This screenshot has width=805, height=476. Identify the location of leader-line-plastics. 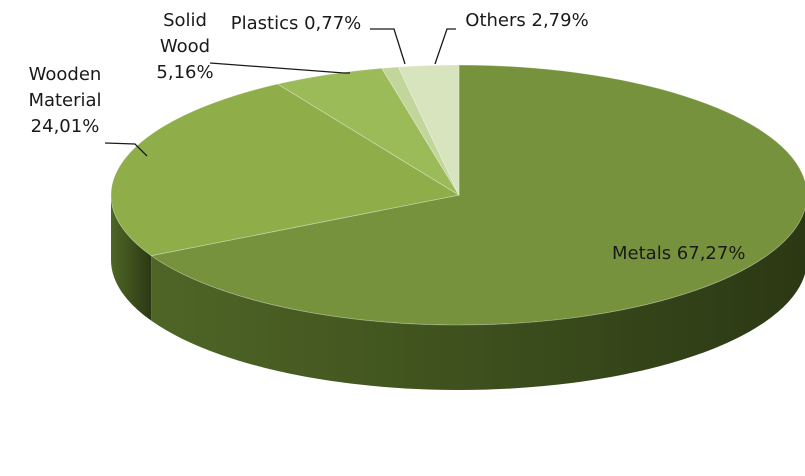
(388, 46).